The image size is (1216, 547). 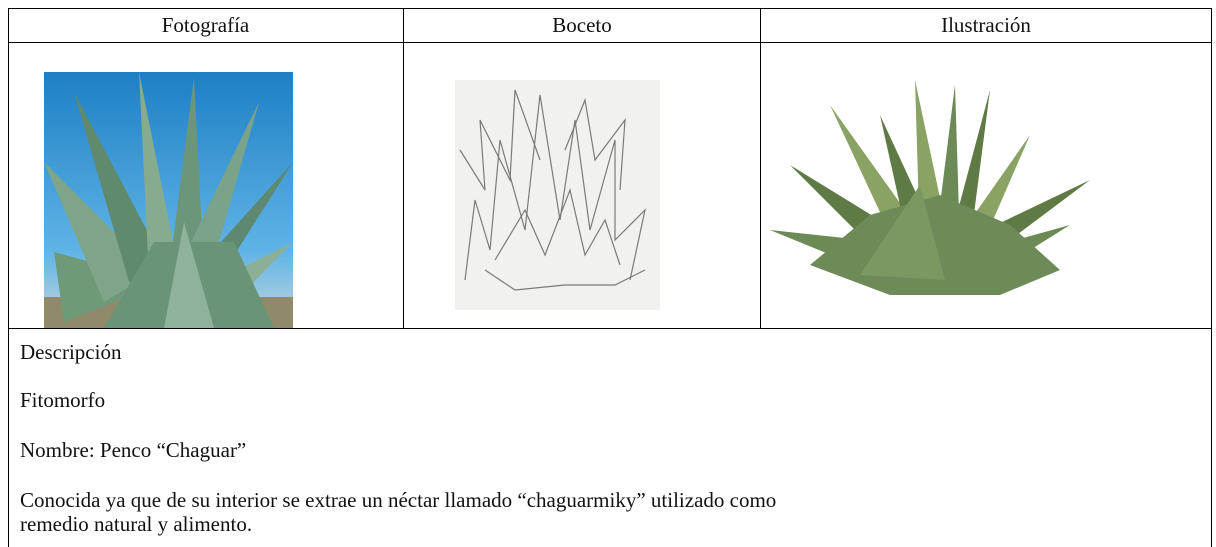 I want to click on line: Nombre: Penco “Chaguar”, so click(x=133, y=450).